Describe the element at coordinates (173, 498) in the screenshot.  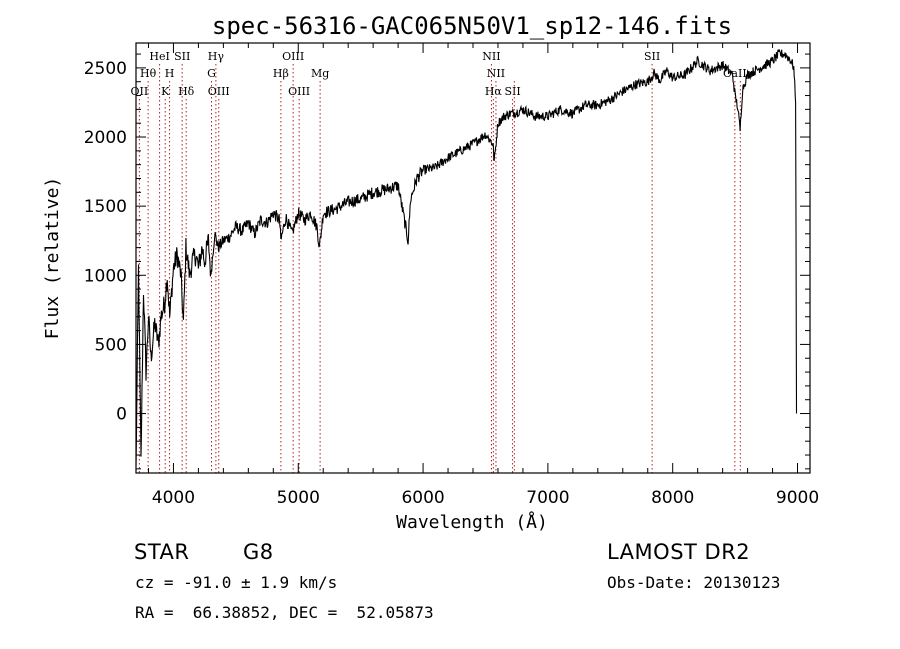
I see `x-tick-label: 4000` at that location.